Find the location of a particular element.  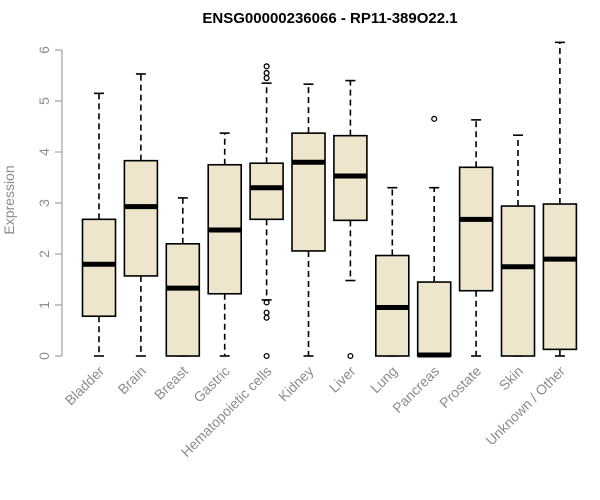

y-tick-label: 2 is located at coordinates (44, 254).